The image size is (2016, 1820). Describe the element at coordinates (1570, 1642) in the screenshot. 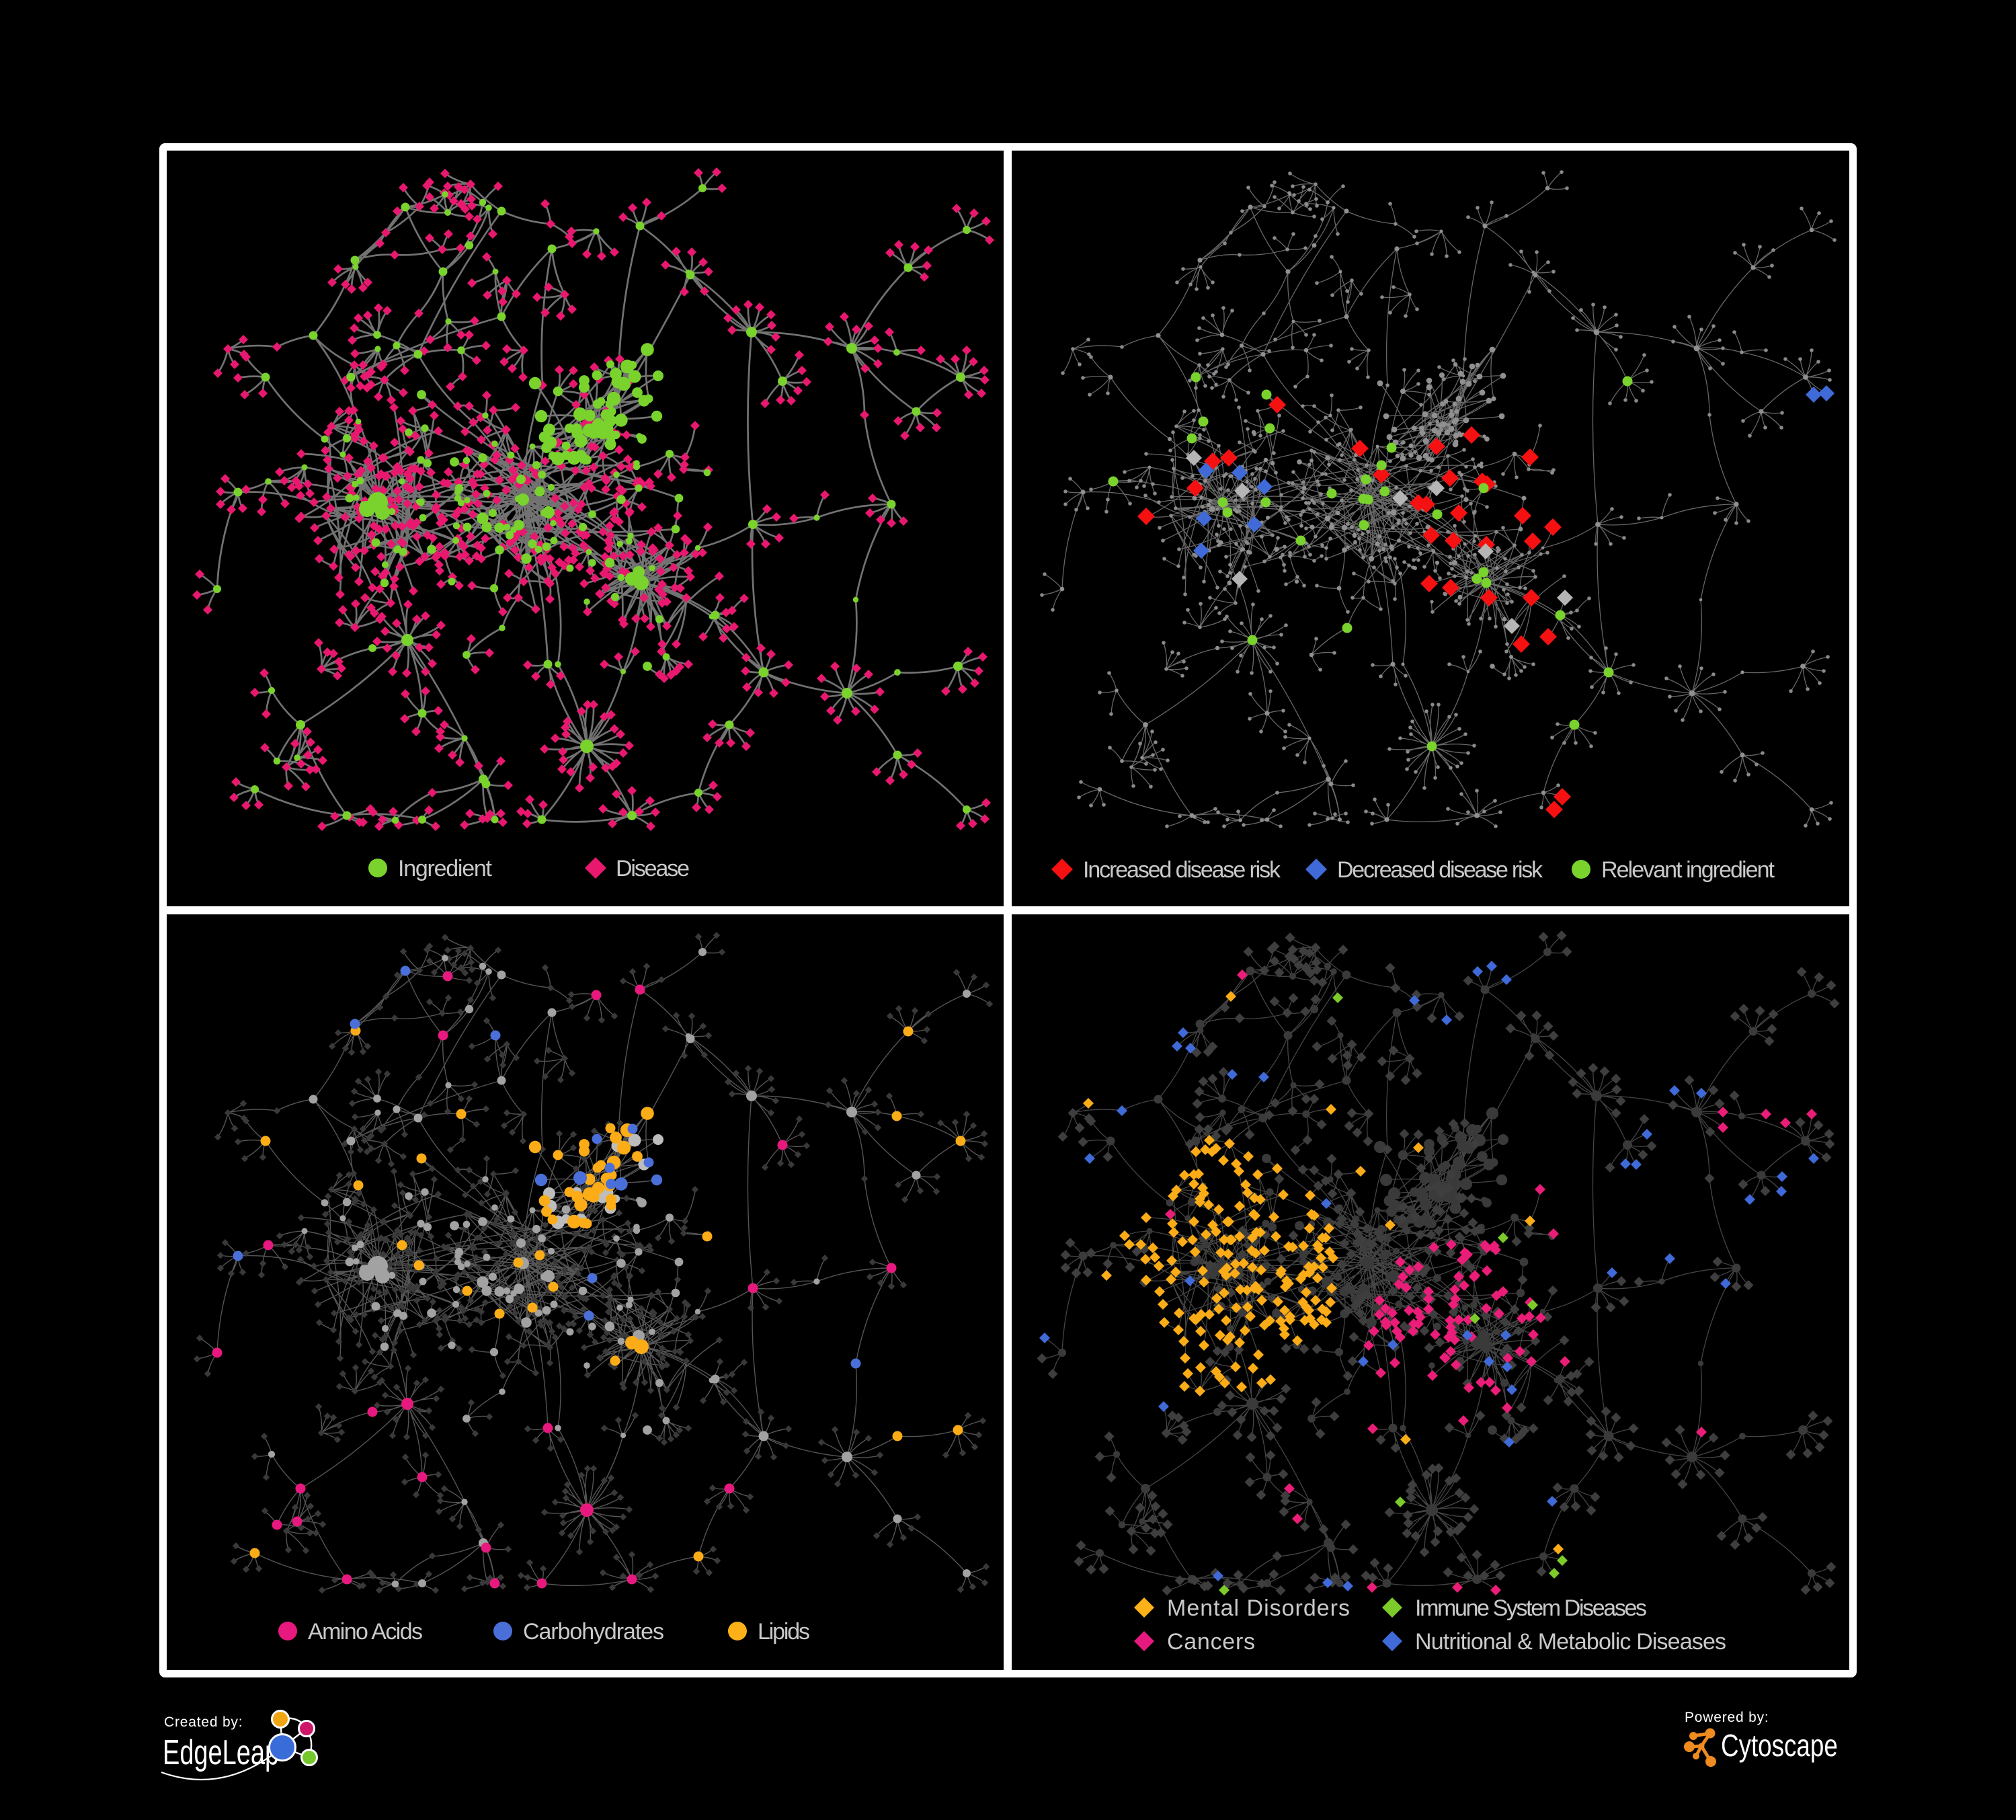

I see `svg-text:Nutritional & Metabolic Diseas: Nutritional & Metabolic Diseases` at that location.